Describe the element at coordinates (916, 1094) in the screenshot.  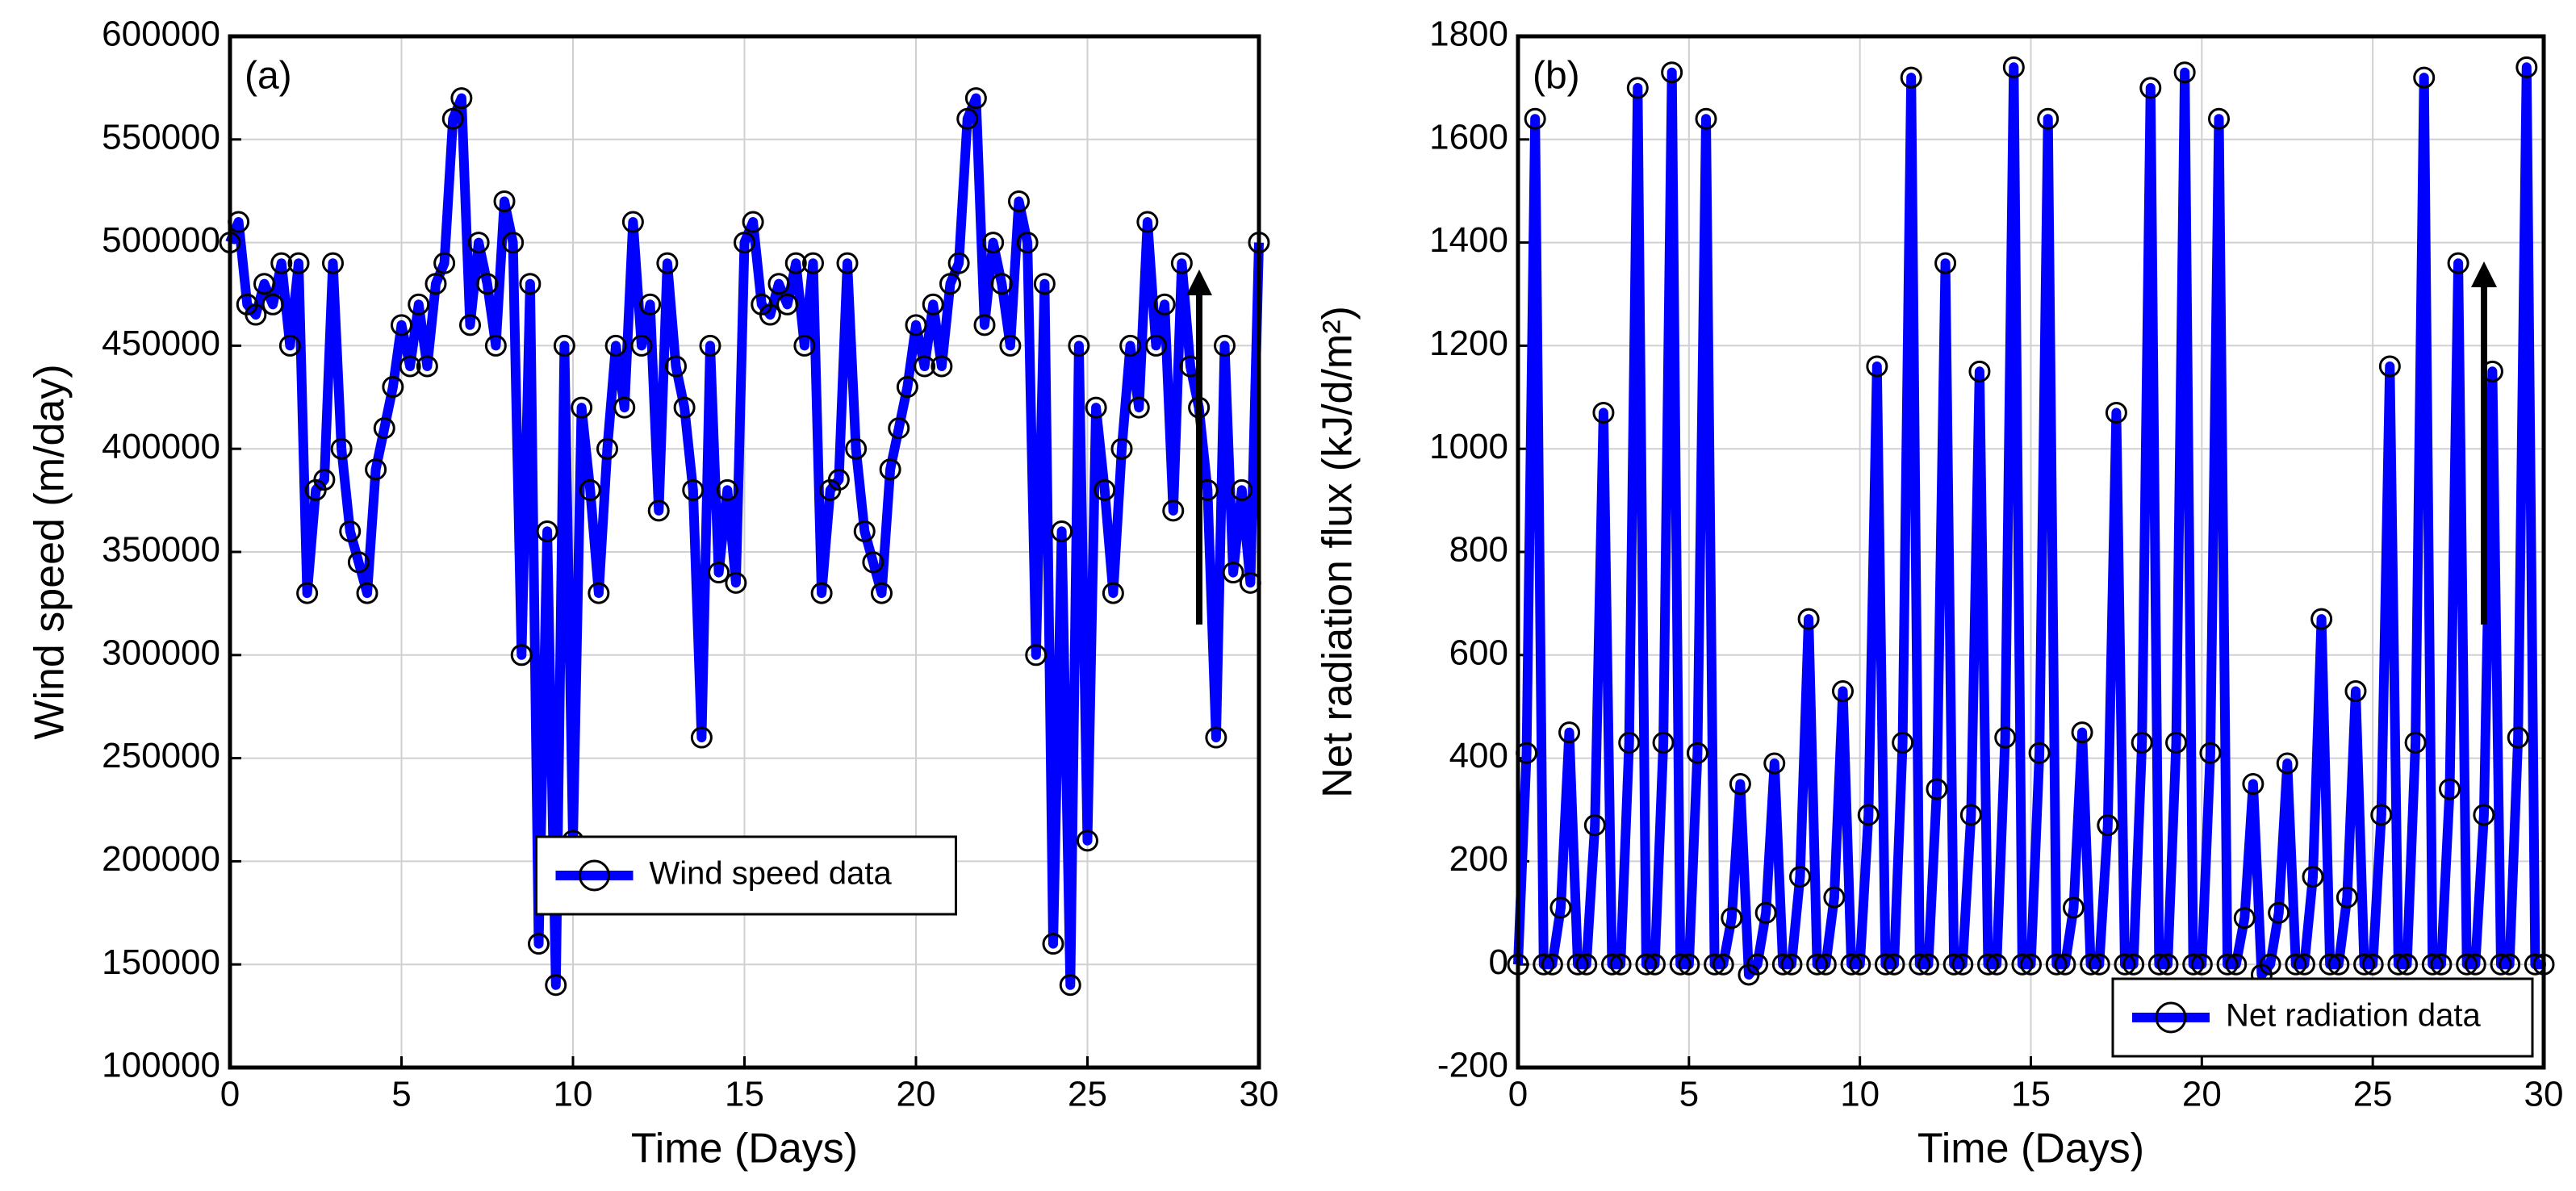
I see `x-tick-label: 20` at that location.